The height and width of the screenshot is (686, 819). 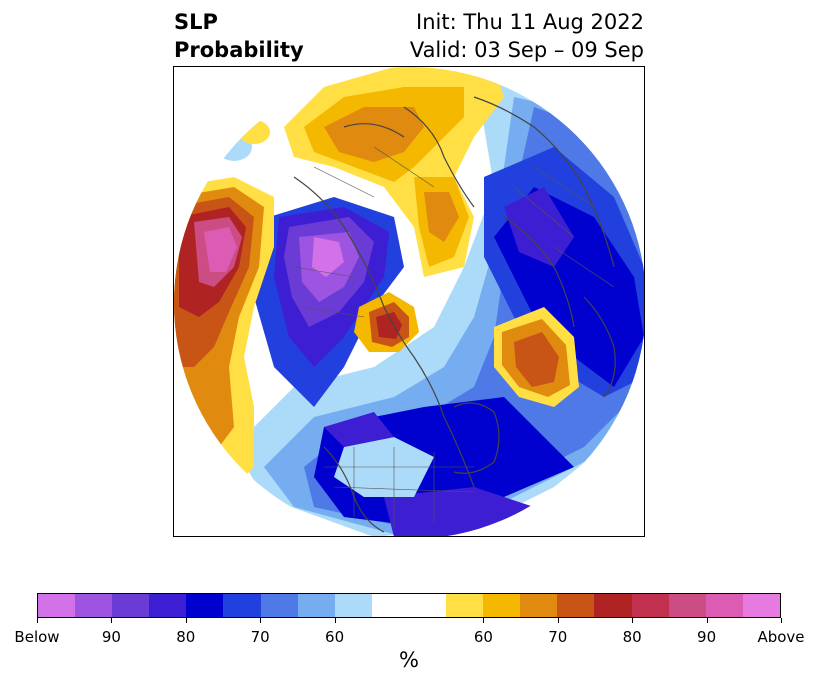 What do you see at coordinates (239, 36) in the screenshot?
I see `map-title: SLP Probability` at bounding box center [239, 36].